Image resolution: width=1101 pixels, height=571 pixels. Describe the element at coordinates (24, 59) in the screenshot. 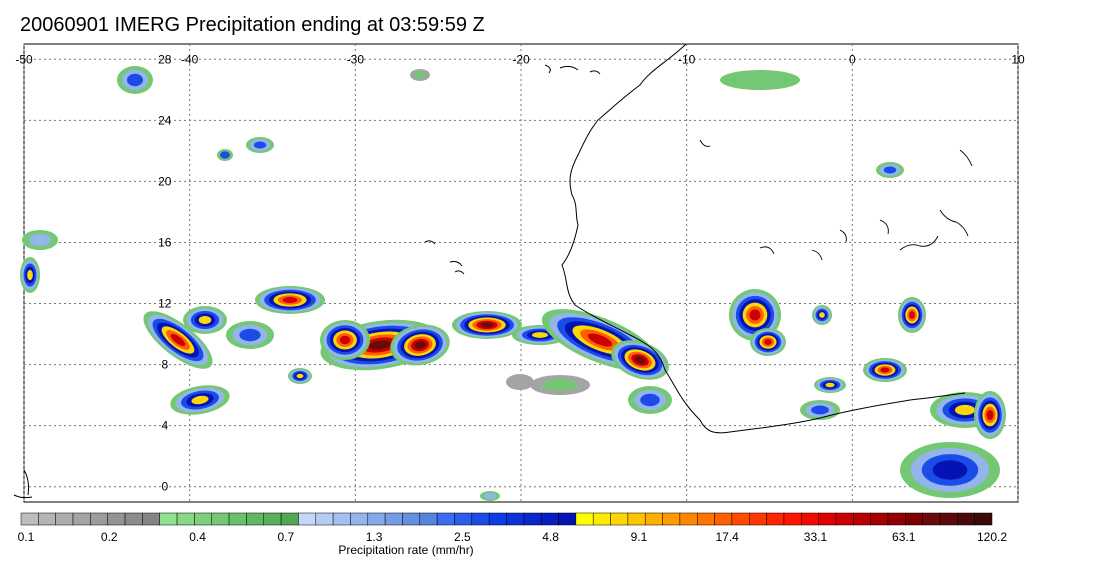

I see `lon-tick-label: -50` at that location.